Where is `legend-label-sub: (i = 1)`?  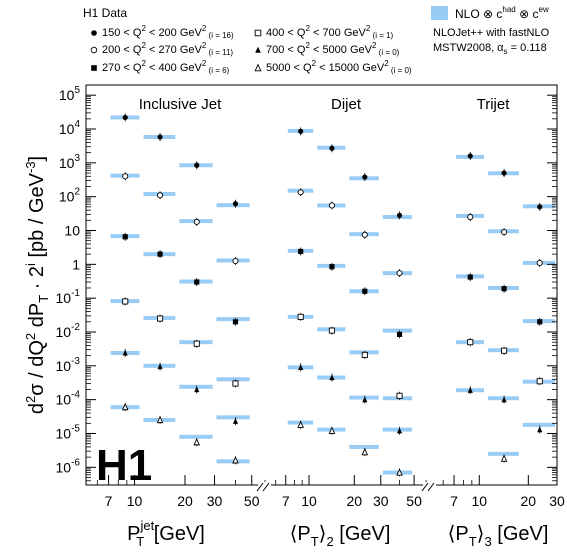
legend-label-sub: (i = 1) is located at coordinates (381, 35).